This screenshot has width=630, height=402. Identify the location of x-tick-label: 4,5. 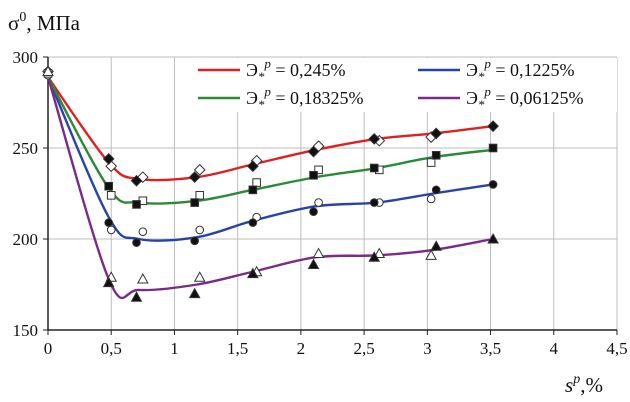
(616, 348).